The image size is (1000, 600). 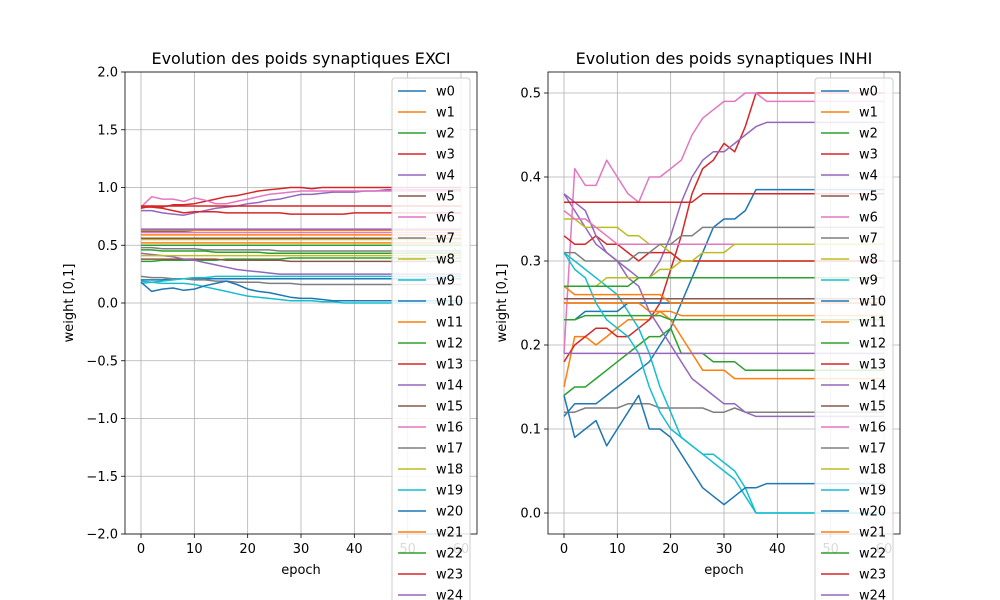 What do you see at coordinates (107, 188) in the screenshot?
I see `y-tick-label: 1.0` at bounding box center [107, 188].